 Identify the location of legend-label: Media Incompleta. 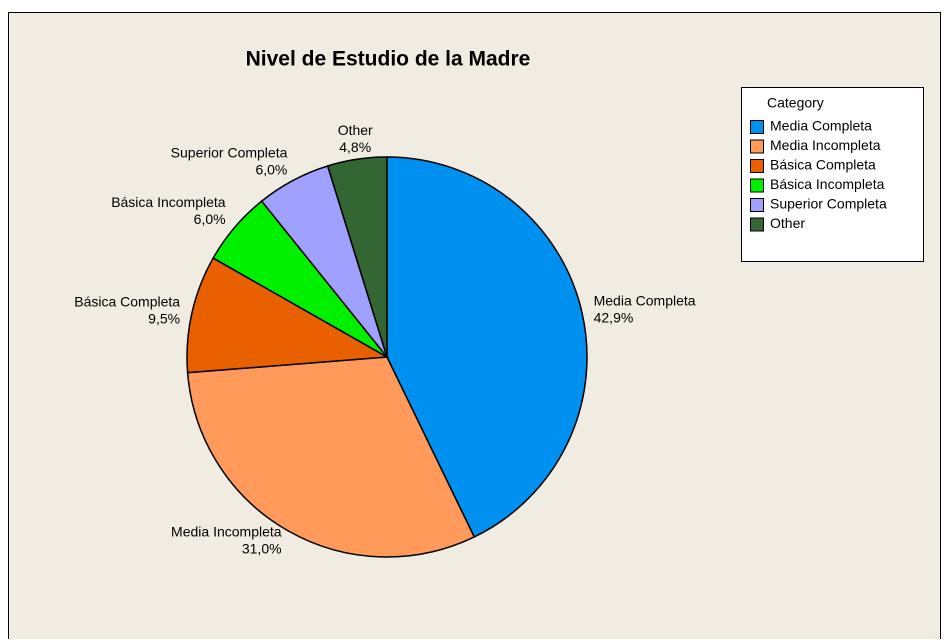
(825, 145).